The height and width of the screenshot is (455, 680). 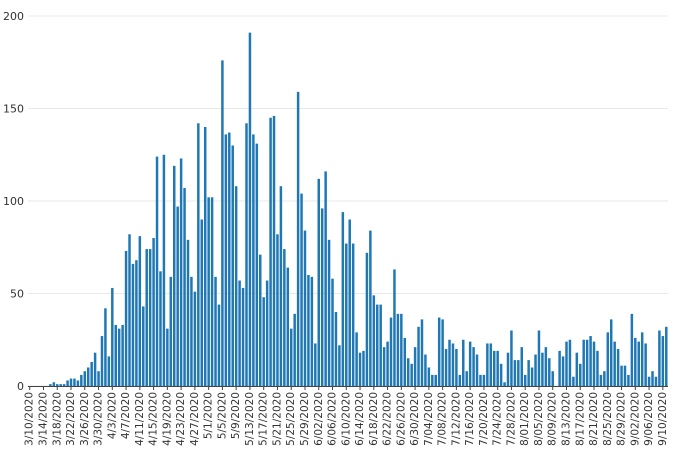 I want to click on x-tick-label: 5/17/2020, so click(x=264, y=419).